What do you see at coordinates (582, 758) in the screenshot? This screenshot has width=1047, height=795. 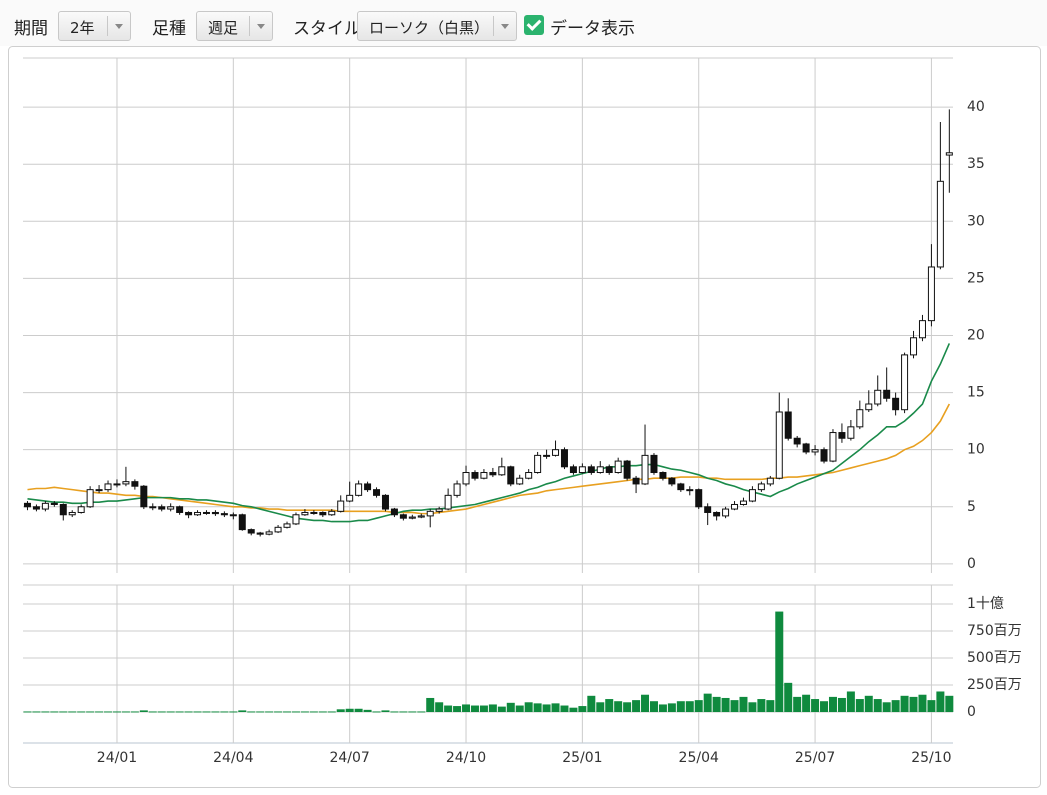 I see `x-tick-label: 25/01` at bounding box center [582, 758].